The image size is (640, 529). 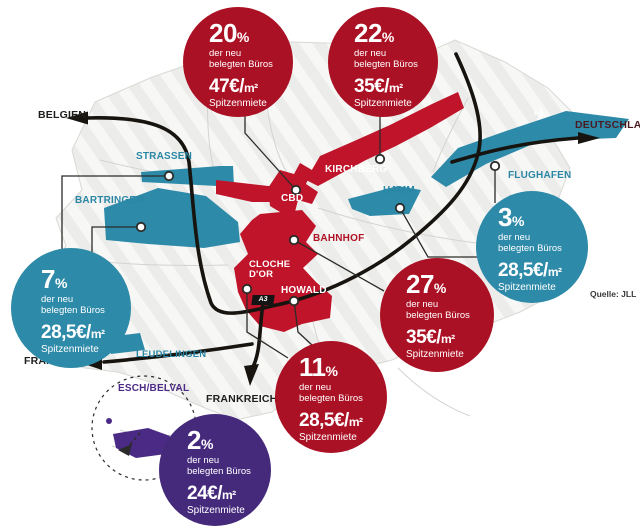 What do you see at coordinates (252, 191) in the screenshot?
I see `district-west-corridor` at bounding box center [252, 191].